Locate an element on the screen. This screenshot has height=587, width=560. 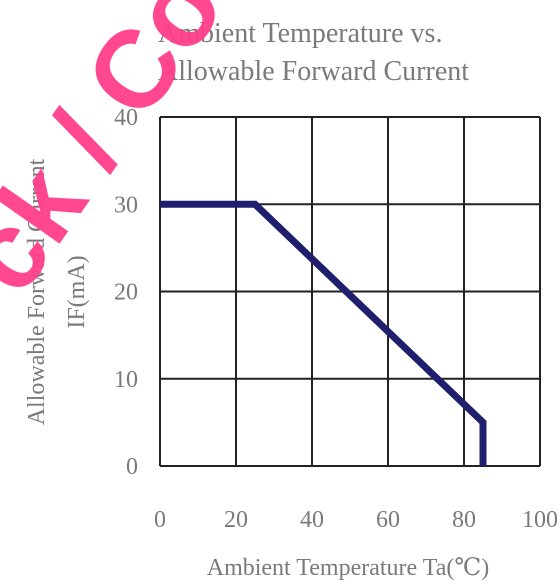
x-axis-label: Ambient Temperature Ta(℃) is located at coordinates (348, 568).